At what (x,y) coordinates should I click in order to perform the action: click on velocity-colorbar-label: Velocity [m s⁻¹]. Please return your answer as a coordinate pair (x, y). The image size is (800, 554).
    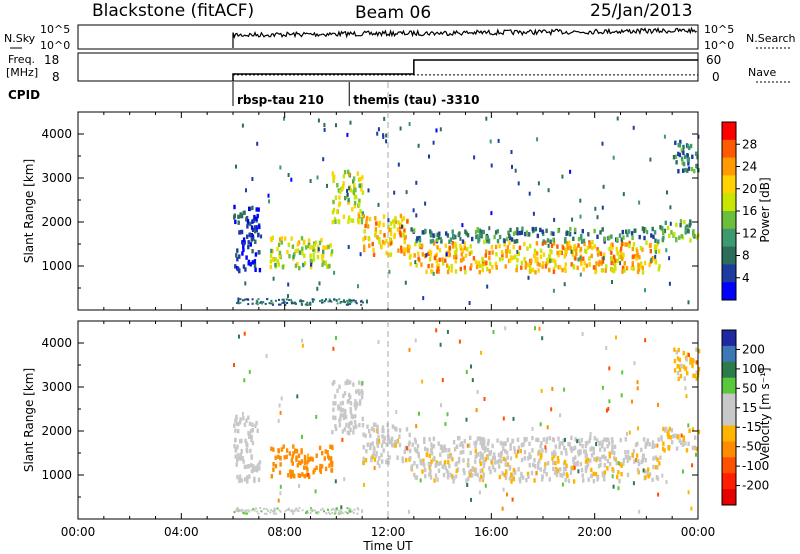
    Looking at the image, I should click on (765, 413).